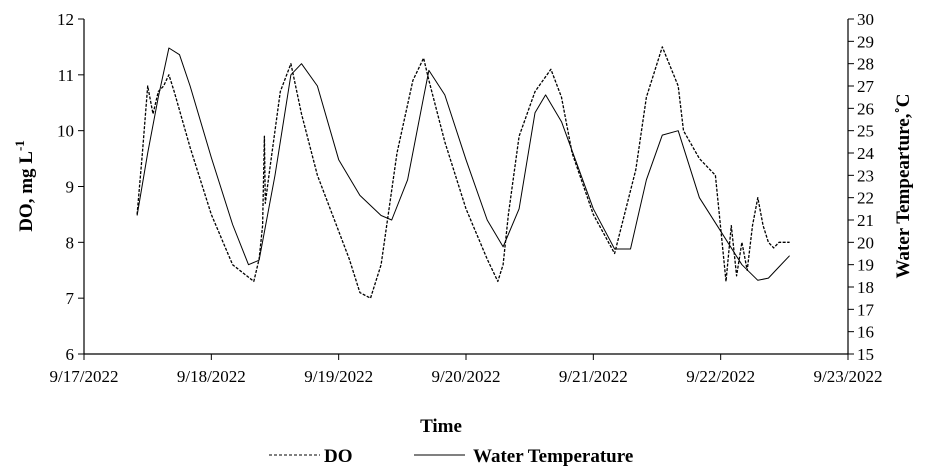  I want to click on legend-water-temperature-label: Water Temperature, so click(553, 456).